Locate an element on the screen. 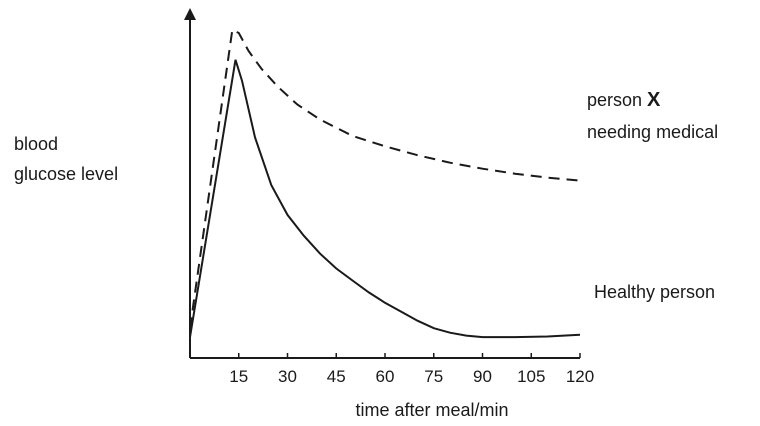 The image size is (760, 426). x-tick-label-45: 45 is located at coordinates (336, 376).